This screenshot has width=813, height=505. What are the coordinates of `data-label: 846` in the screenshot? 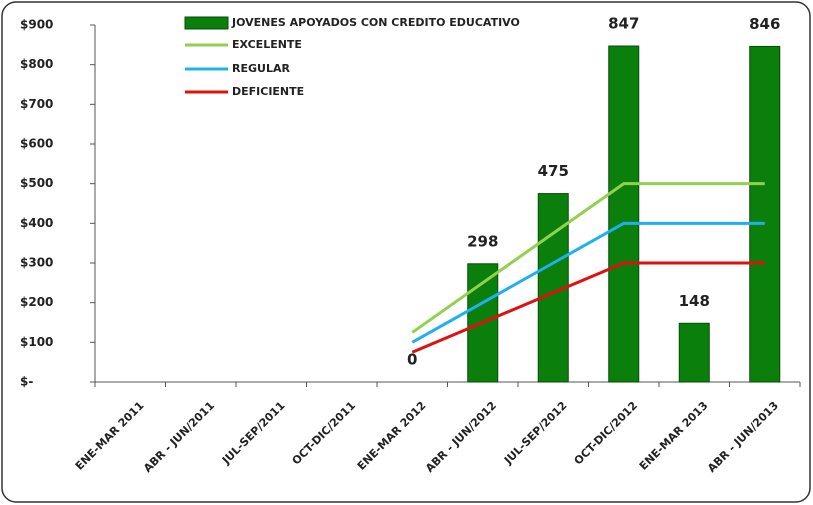 It's located at (764, 24).